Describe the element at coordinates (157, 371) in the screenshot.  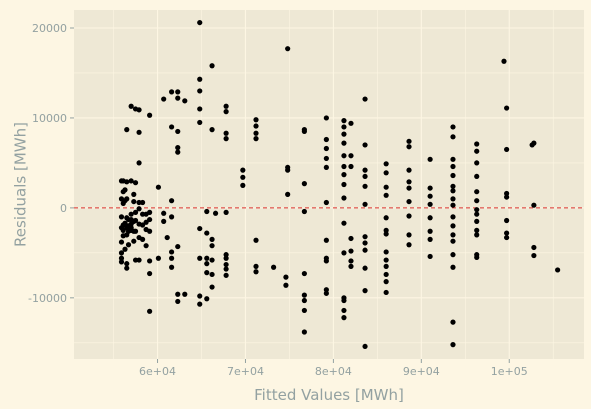
I see `x-tick-label: 6e+04` at that location.